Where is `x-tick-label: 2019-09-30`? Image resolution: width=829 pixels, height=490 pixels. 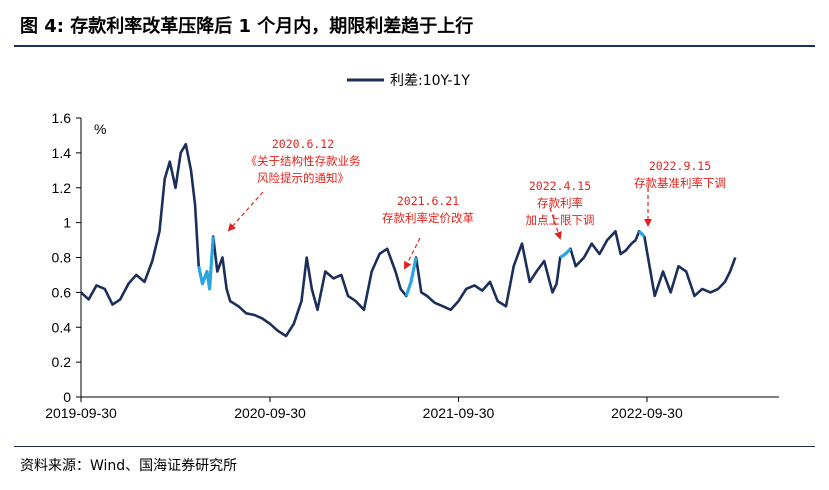 x-tick-label: 2019-09-30 is located at coordinates (81, 413).